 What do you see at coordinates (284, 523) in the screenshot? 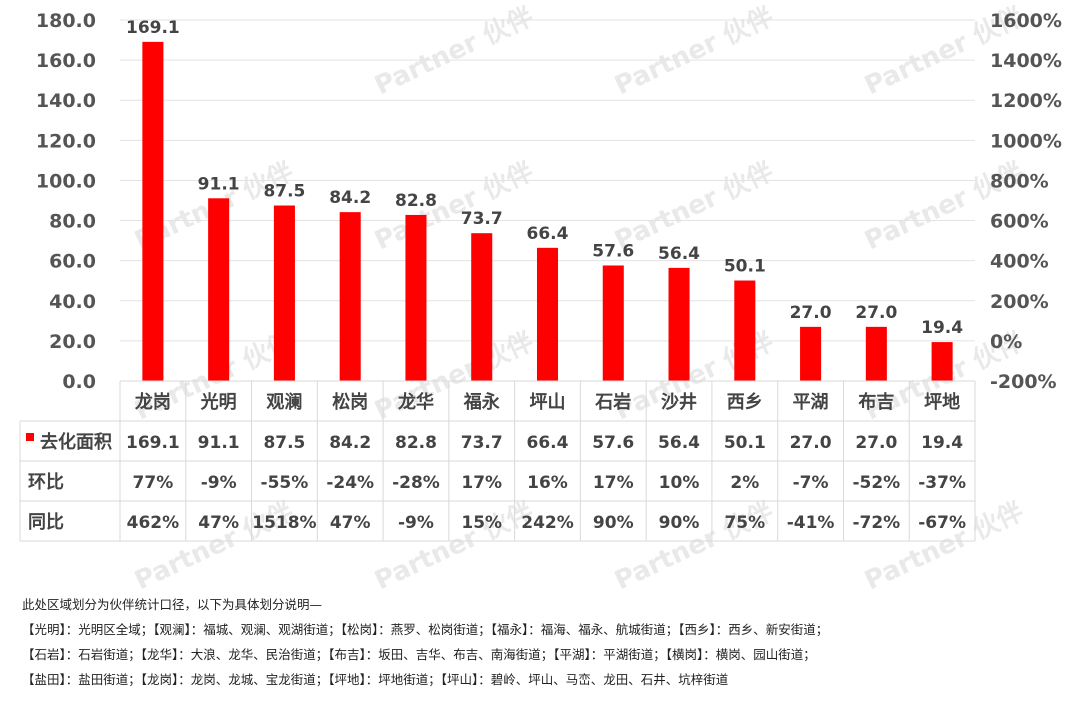
I see `table-cell: 1518%` at bounding box center [284, 523].